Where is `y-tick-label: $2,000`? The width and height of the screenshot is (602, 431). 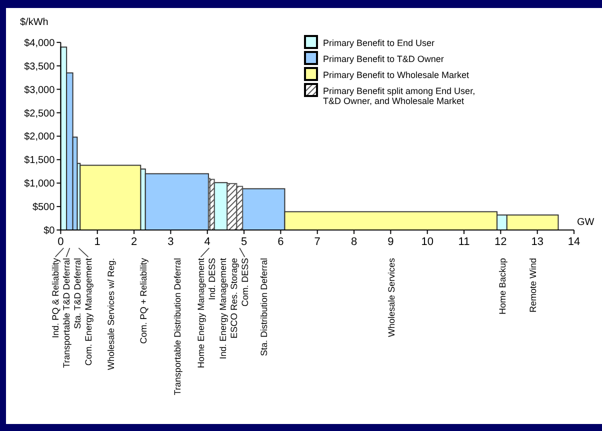 y-tick-label: $2,000 is located at coordinates (40, 137).